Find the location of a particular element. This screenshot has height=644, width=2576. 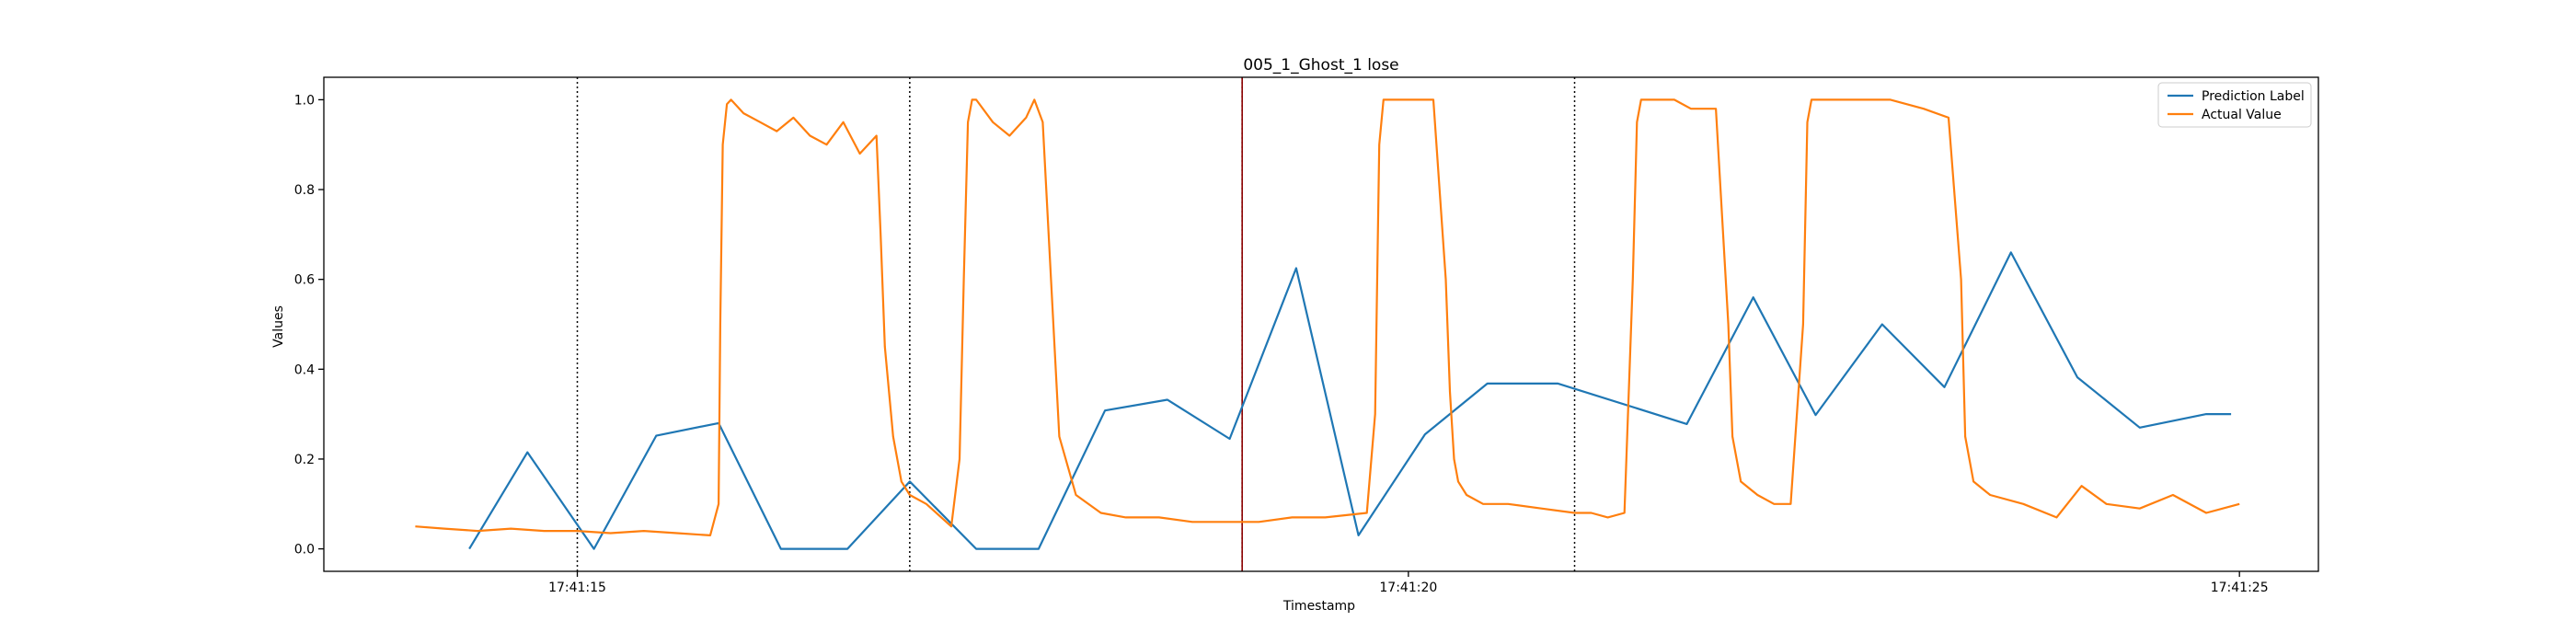

x-tick-label: 17:41:15 is located at coordinates (577, 588).